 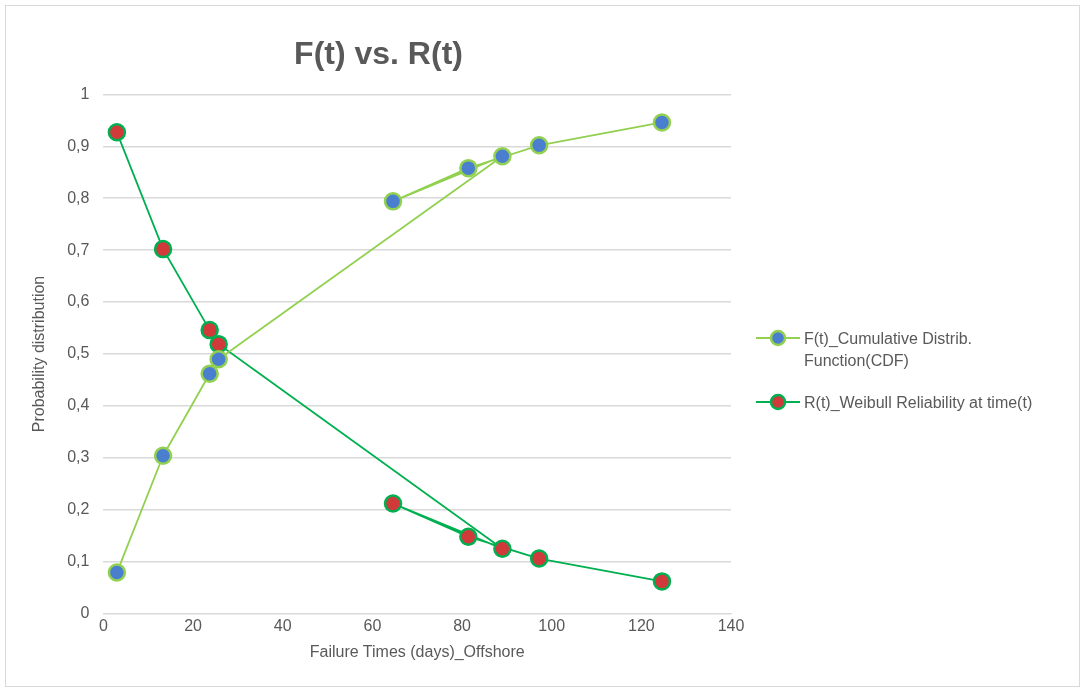 What do you see at coordinates (78, 145) in the screenshot?
I see `y-tick-label: 0,9` at bounding box center [78, 145].